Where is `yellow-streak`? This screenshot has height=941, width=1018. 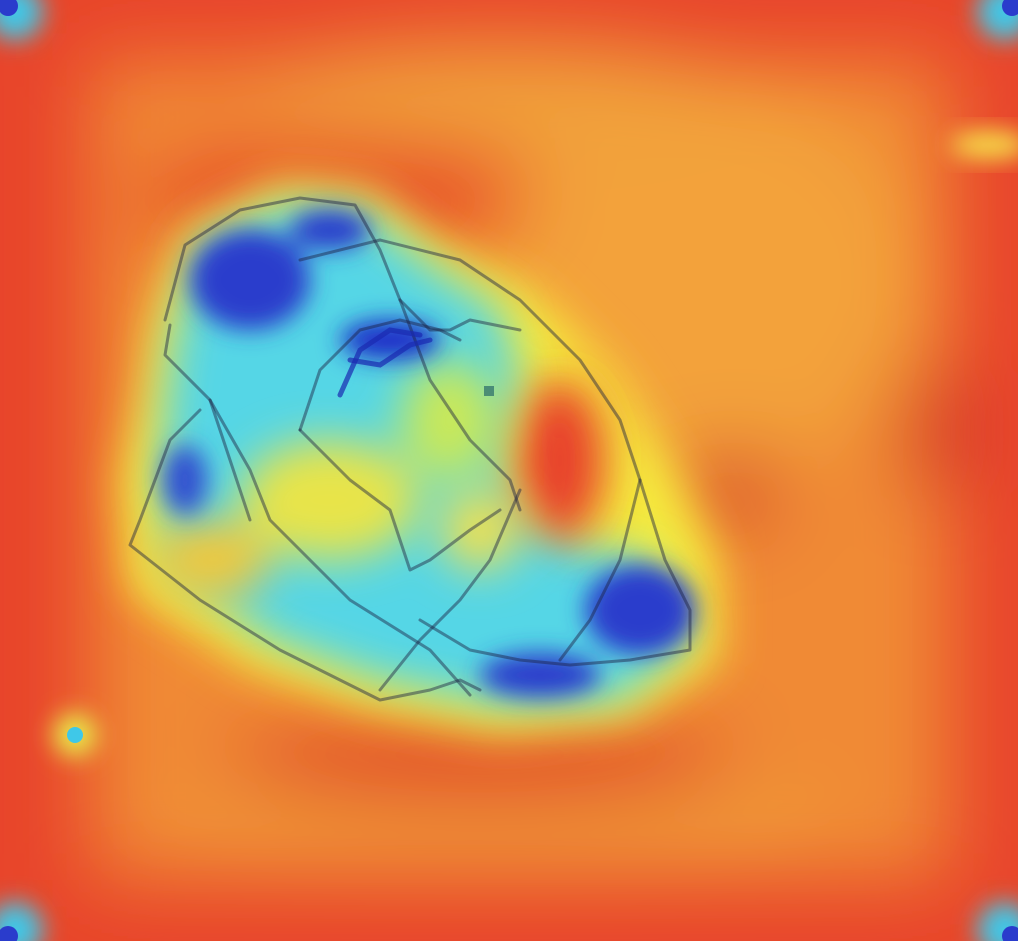 yellow-streak is located at coordinates (984, 145).